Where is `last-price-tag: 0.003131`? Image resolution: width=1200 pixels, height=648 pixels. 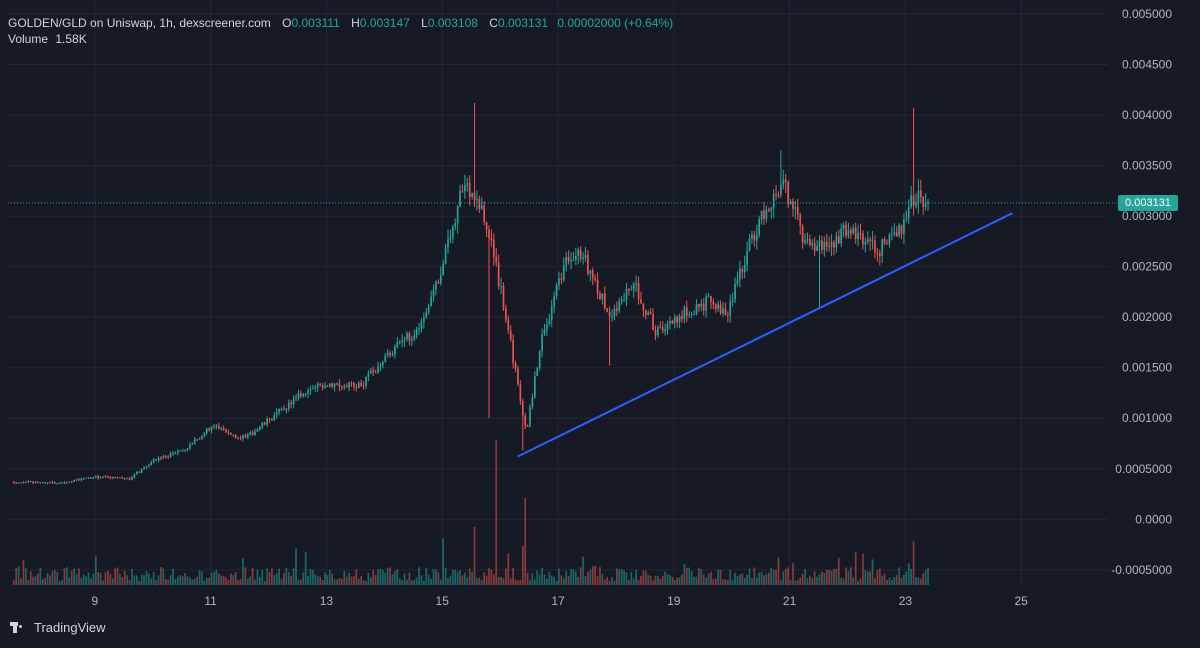
last-price-tag: 0.003131 is located at coordinates (1148, 202).